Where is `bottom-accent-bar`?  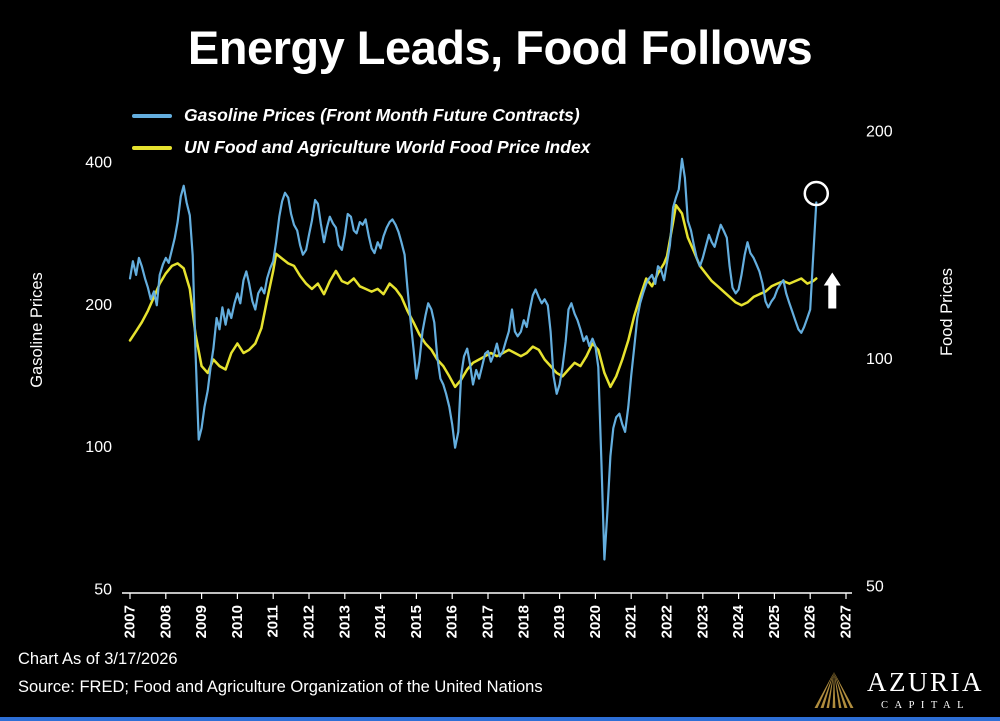 bottom-accent-bar is located at coordinates (500, 719).